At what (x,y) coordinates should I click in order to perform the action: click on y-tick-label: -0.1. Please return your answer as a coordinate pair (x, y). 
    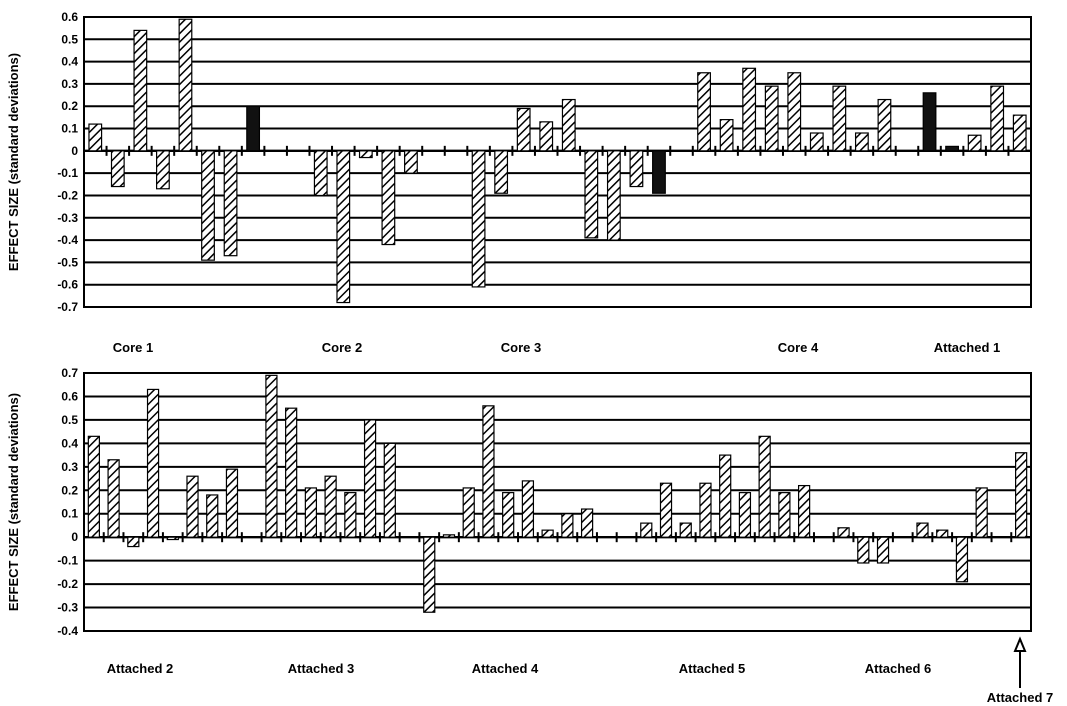
    Looking at the image, I should click on (67, 173).